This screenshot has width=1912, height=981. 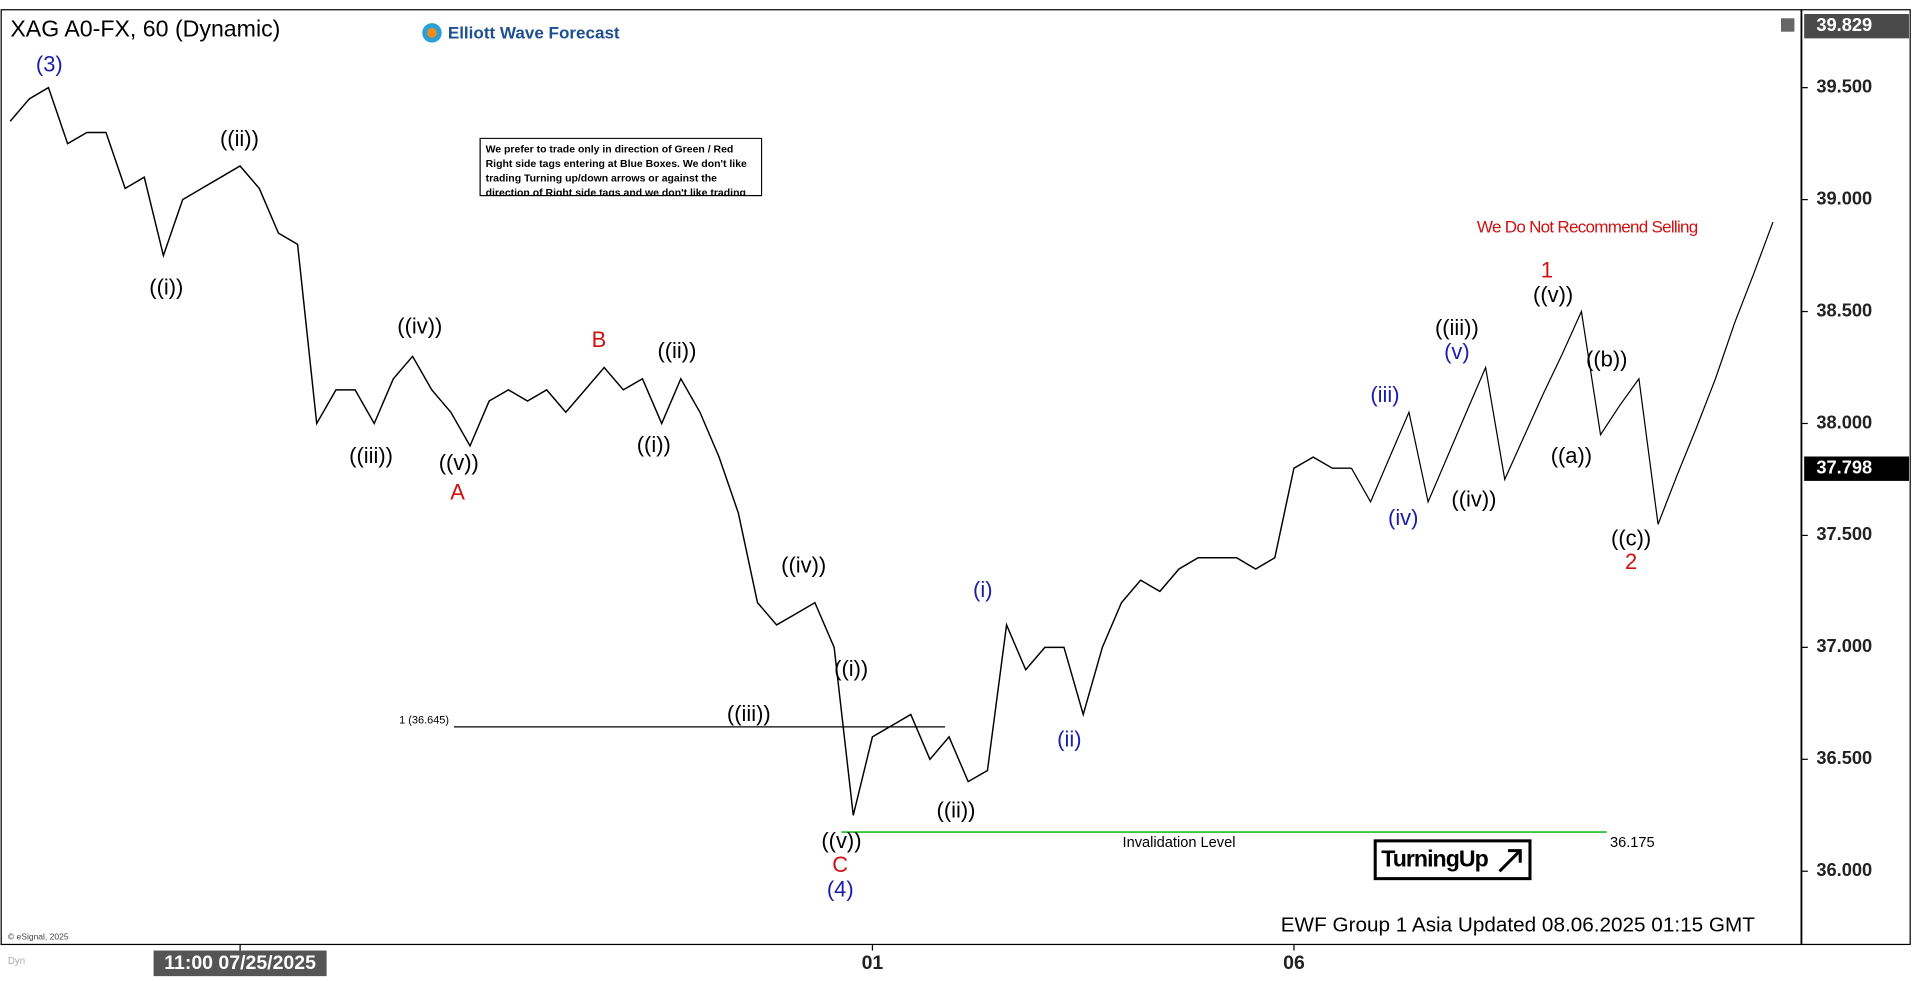 What do you see at coordinates (38, 936) in the screenshot?
I see `copyright: © eSignal, 2025` at bounding box center [38, 936].